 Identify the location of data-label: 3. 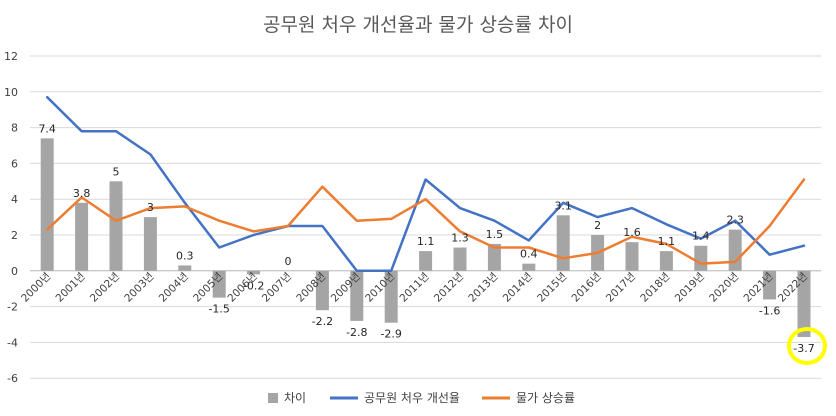
(150, 207).